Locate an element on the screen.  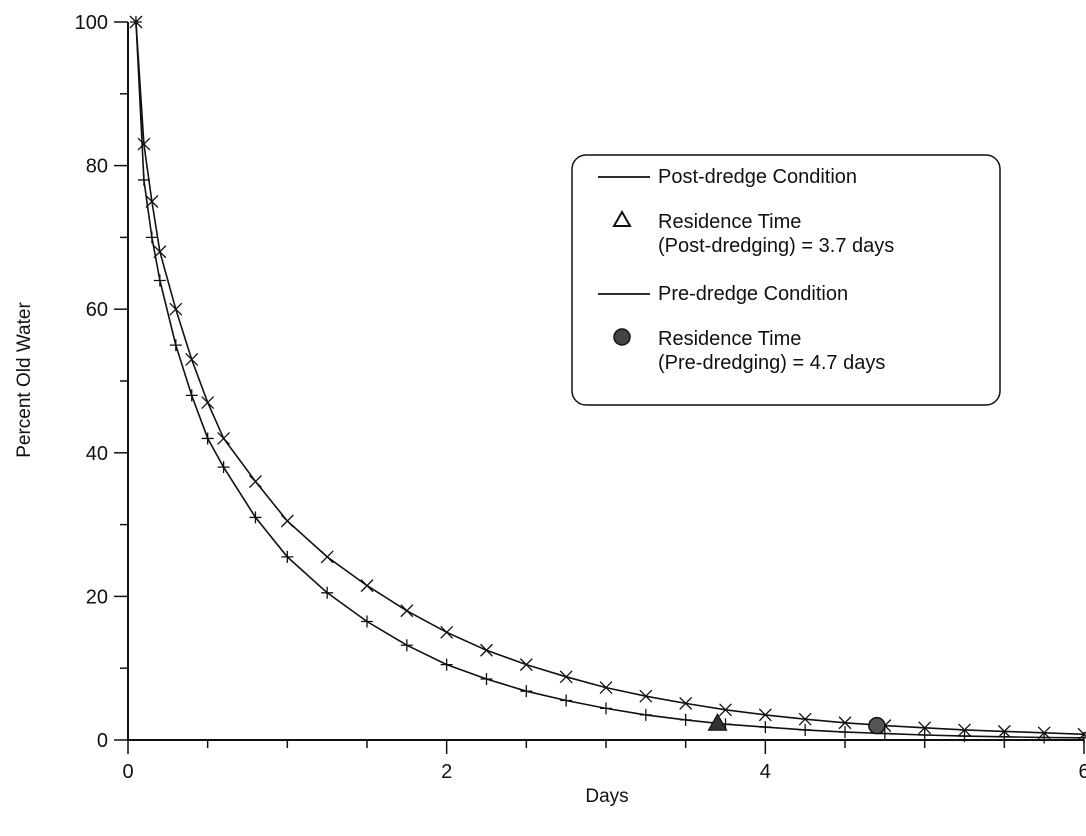
x-tick-label: 6 is located at coordinates (1082, 772).